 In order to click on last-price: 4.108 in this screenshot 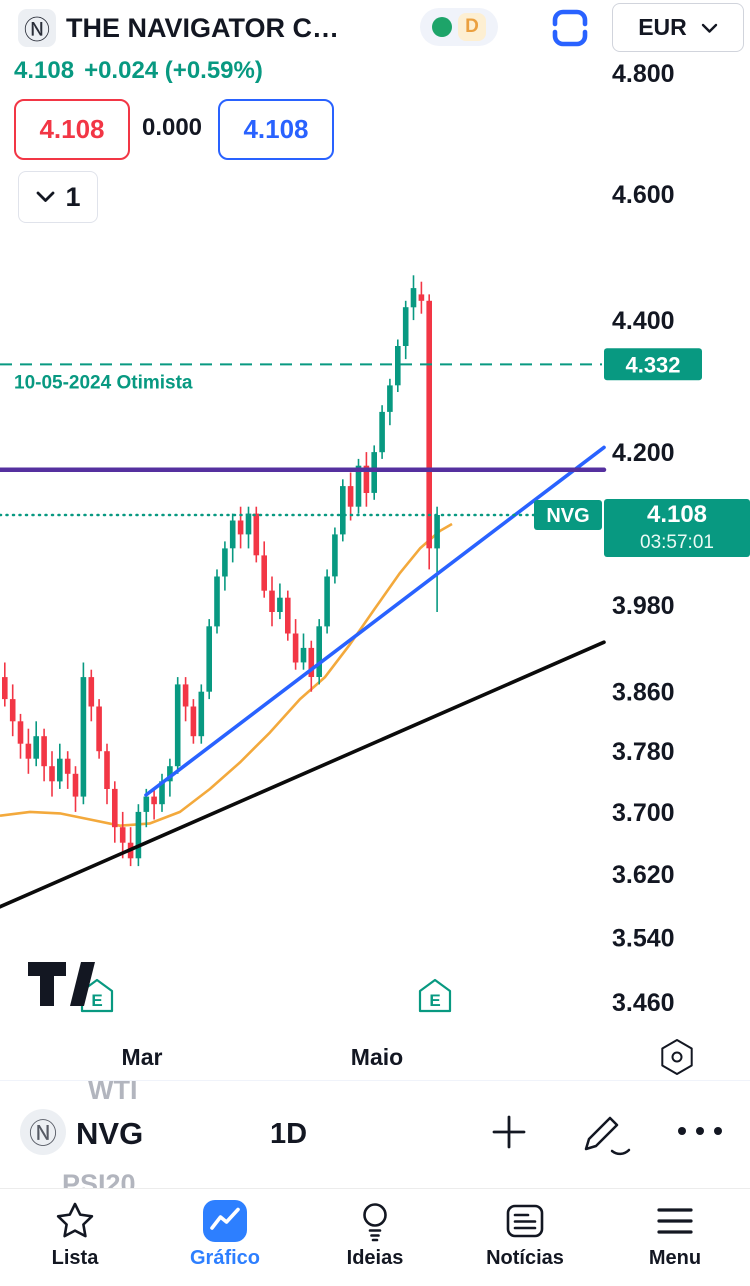, I will do `click(44, 70)`.